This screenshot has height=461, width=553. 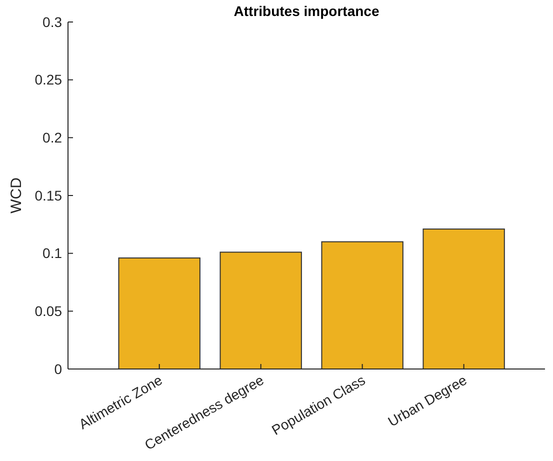 I want to click on chart-title: Attributes importance, so click(x=307, y=11).